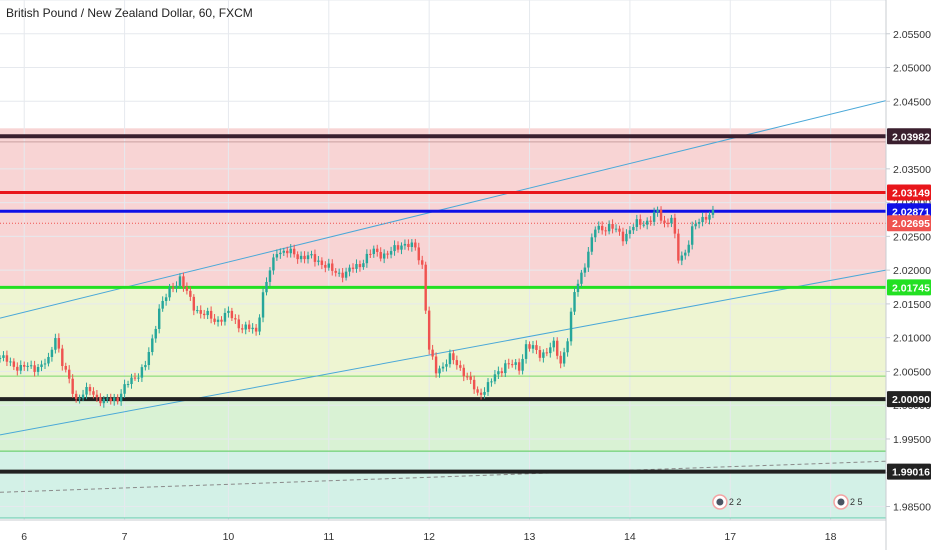  I want to click on teal-zone, so click(443, 484).